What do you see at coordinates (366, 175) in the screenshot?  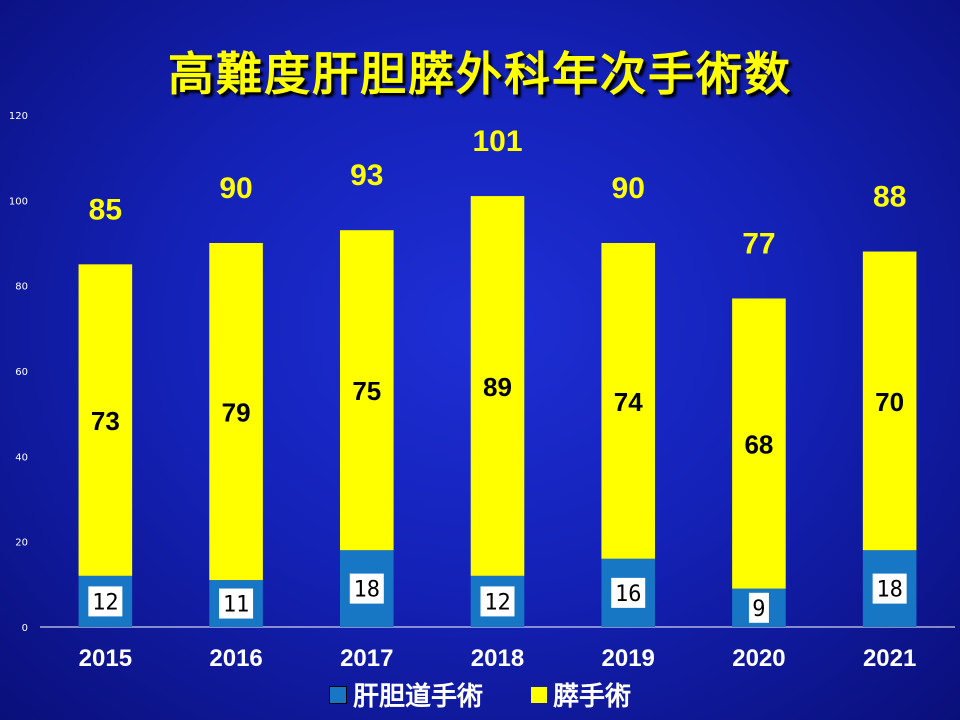 I see `data-label-total: 93` at bounding box center [366, 175].